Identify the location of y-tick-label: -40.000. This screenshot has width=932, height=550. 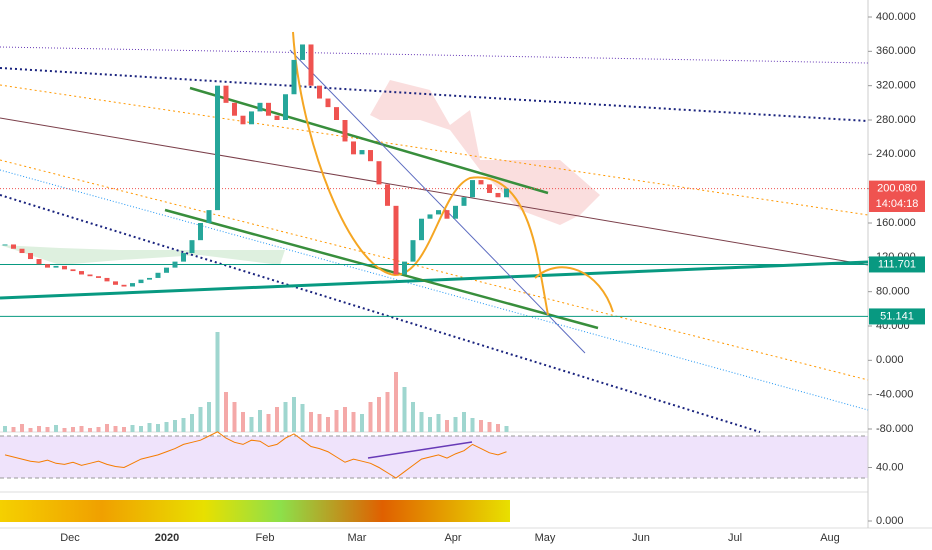
(894, 395).